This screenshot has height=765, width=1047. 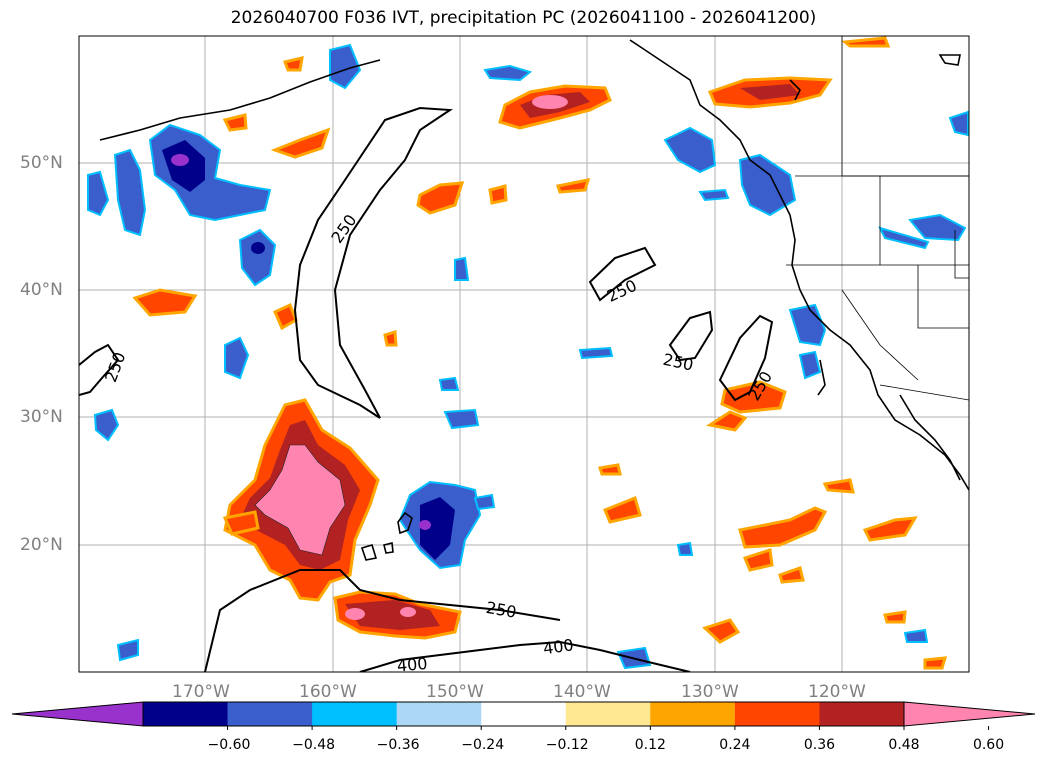 What do you see at coordinates (582, 692) in the screenshot?
I see `lon-label: 140°W` at bounding box center [582, 692].